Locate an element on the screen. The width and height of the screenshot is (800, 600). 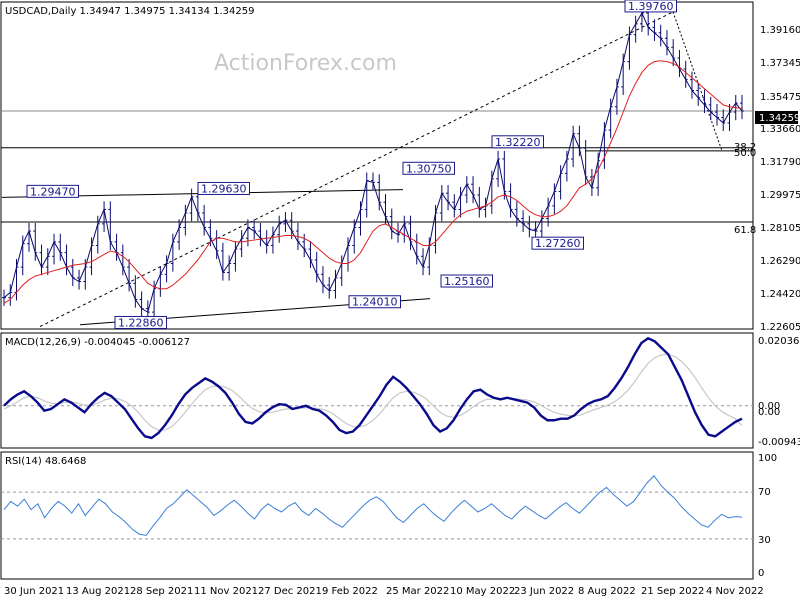
price-tick: 1.35475 is located at coordinates (780, 97).